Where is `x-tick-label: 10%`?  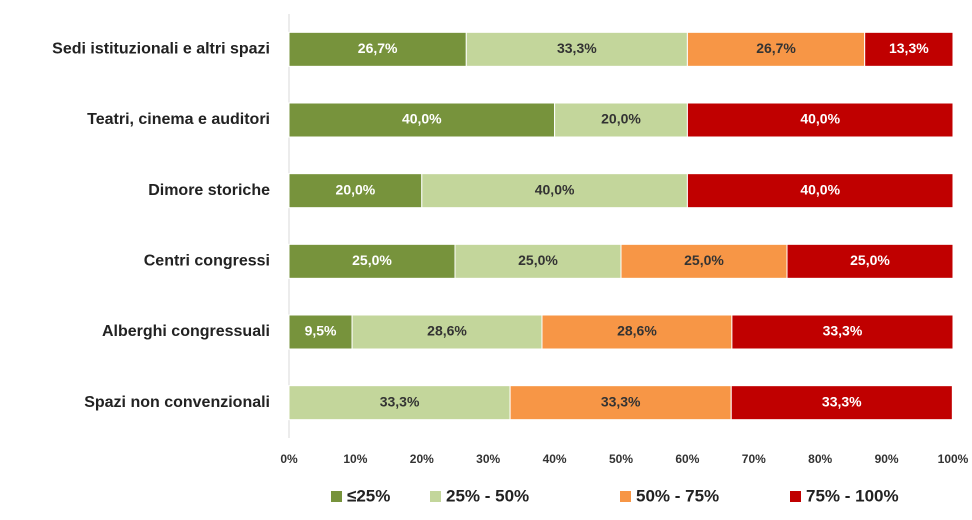
x-tick-label: 10% is located at coordinates (355, 459).